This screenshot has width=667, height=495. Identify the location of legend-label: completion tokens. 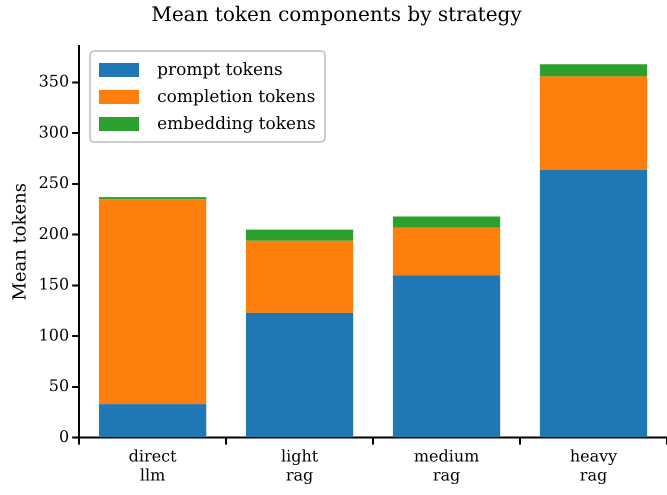
(236, 96).